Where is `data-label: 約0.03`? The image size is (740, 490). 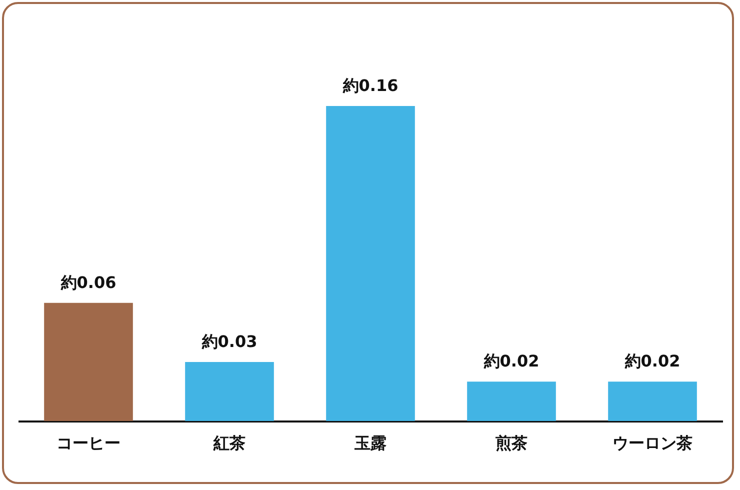
data-label: 約0.03 is located at coordinates (229, 341).